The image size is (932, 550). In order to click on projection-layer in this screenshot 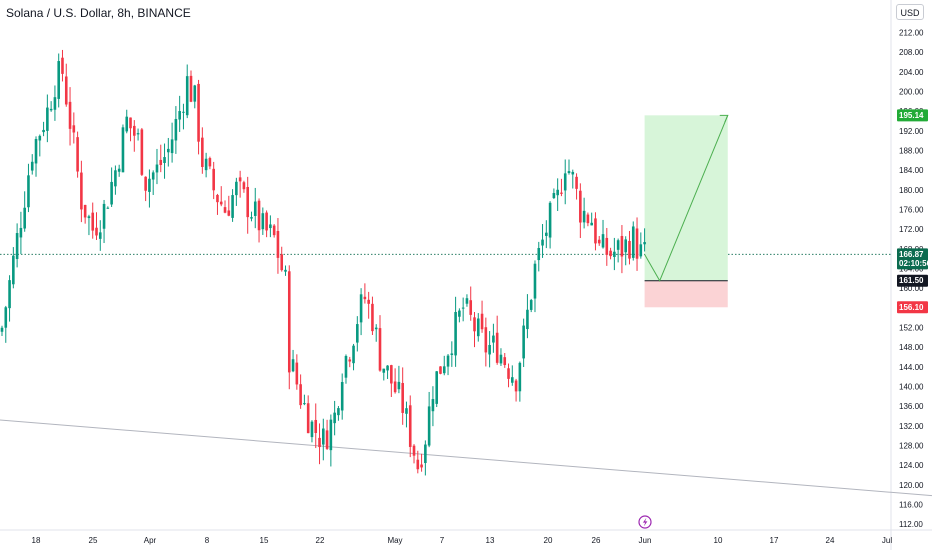, I will do `click(686, 198)`.